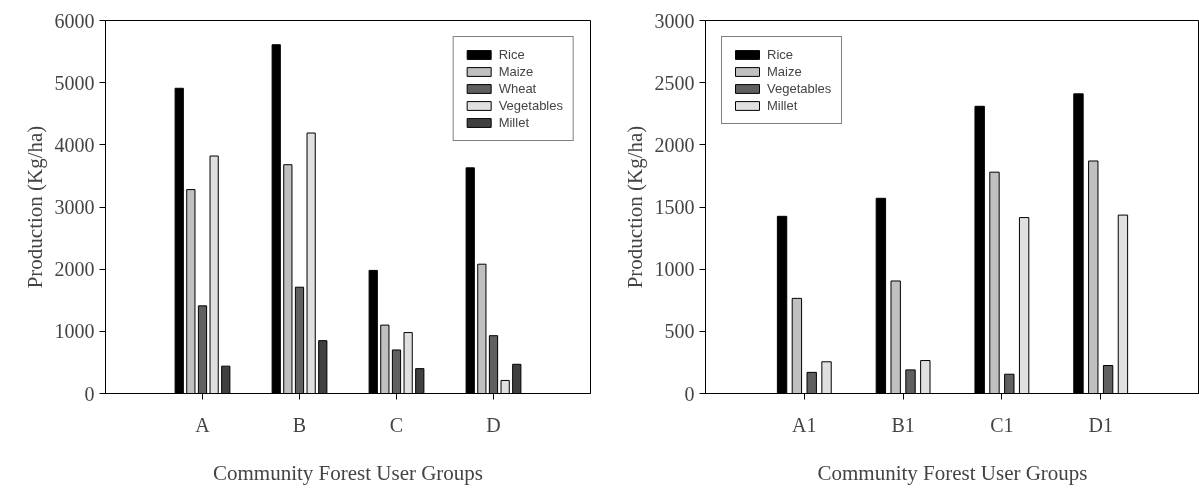  Describe the element at coordinates (674, 82) in the screenshot. I see `y-tick-label: 2500` at that location.